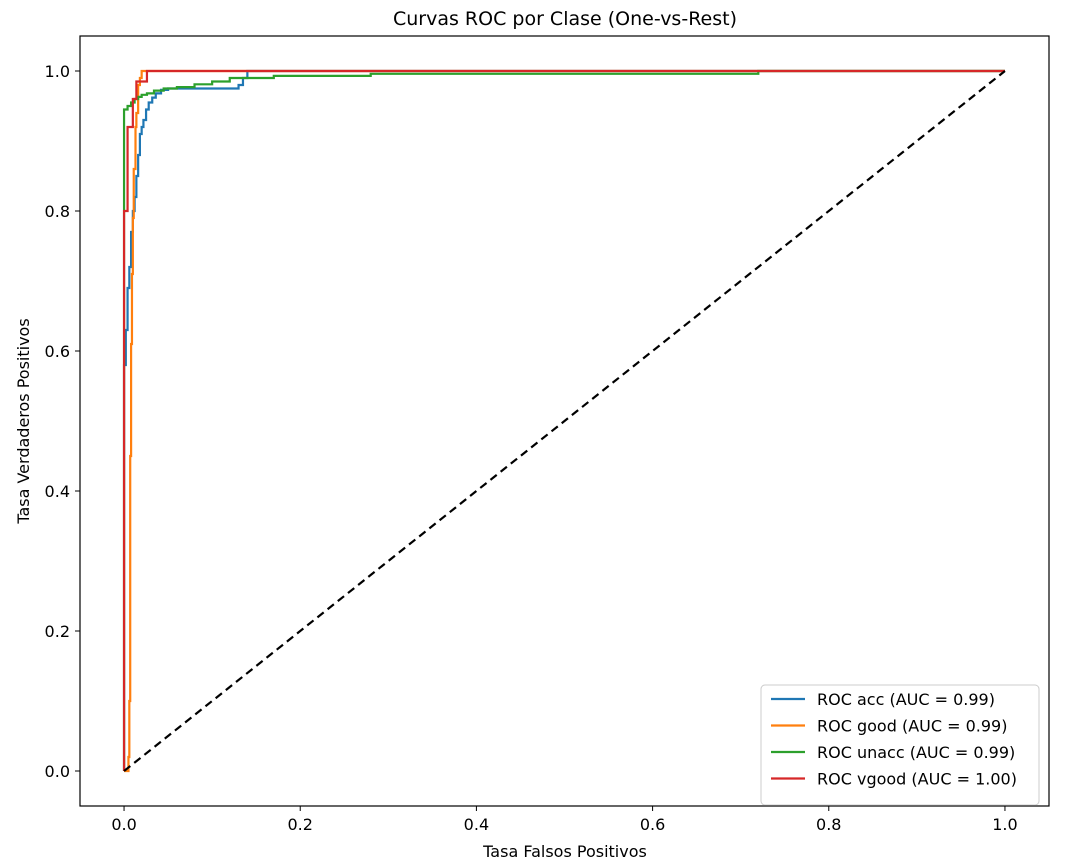  What do you see at coordinates (565, 19) in the screenshot?
I see `chart-title: Curvas ROC por Clase (One-vs-Rest)` at bounding box center [565, 19].